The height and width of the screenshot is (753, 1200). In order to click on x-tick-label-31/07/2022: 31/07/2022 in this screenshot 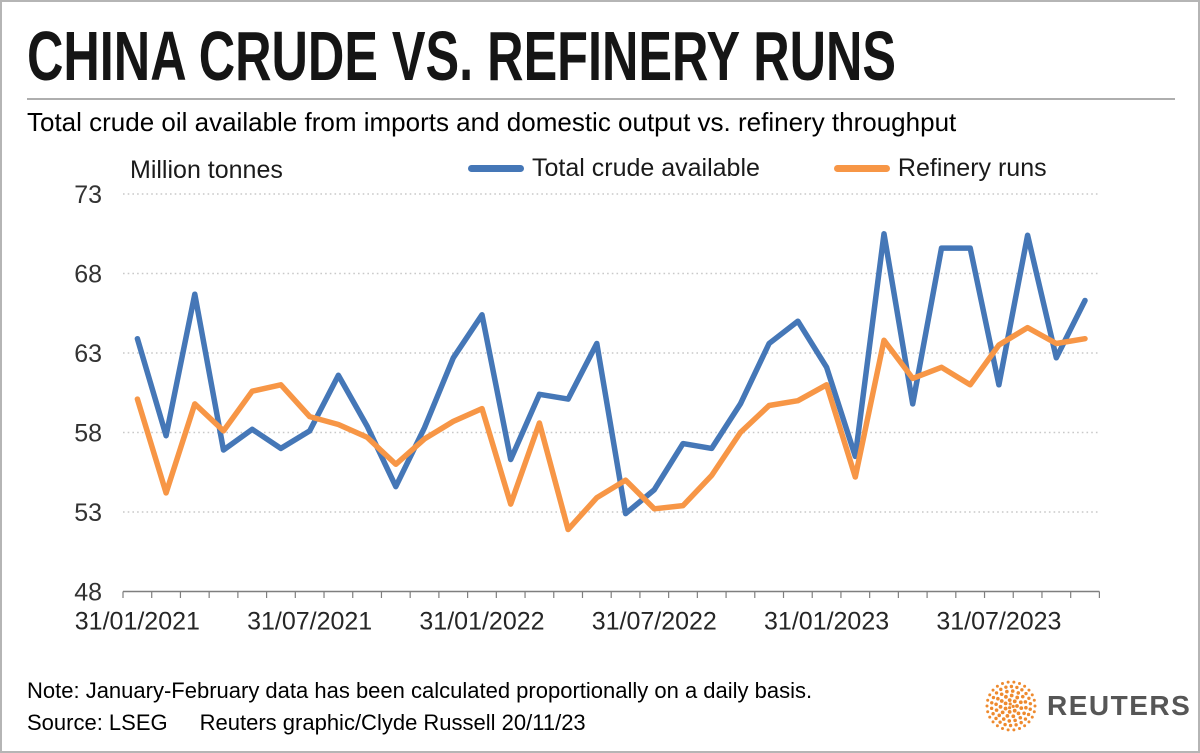, I will do `click(654, 622)`.